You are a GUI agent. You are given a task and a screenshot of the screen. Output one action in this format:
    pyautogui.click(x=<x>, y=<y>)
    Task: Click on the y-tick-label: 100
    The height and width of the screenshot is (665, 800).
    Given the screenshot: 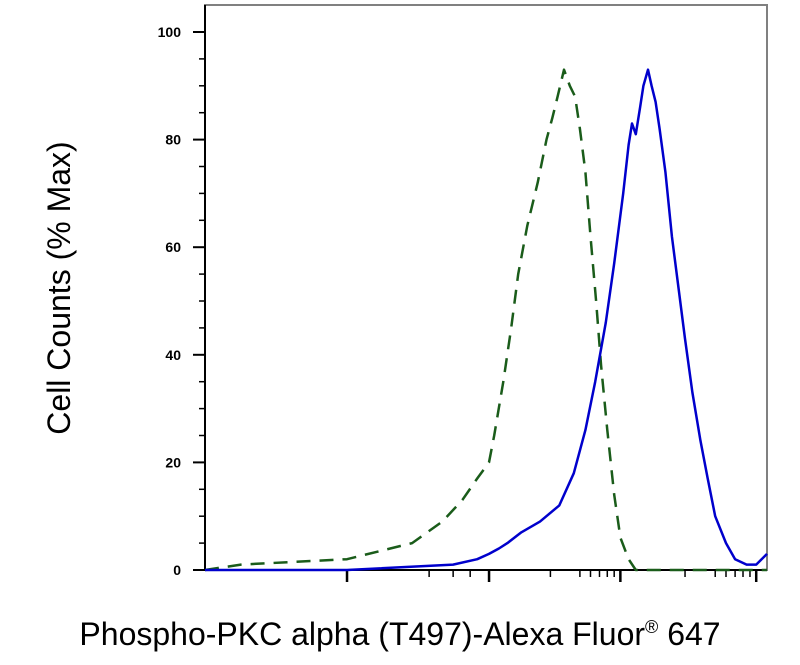 What is the action you would take?
    pyautogui.click(x=170, y=32)
    